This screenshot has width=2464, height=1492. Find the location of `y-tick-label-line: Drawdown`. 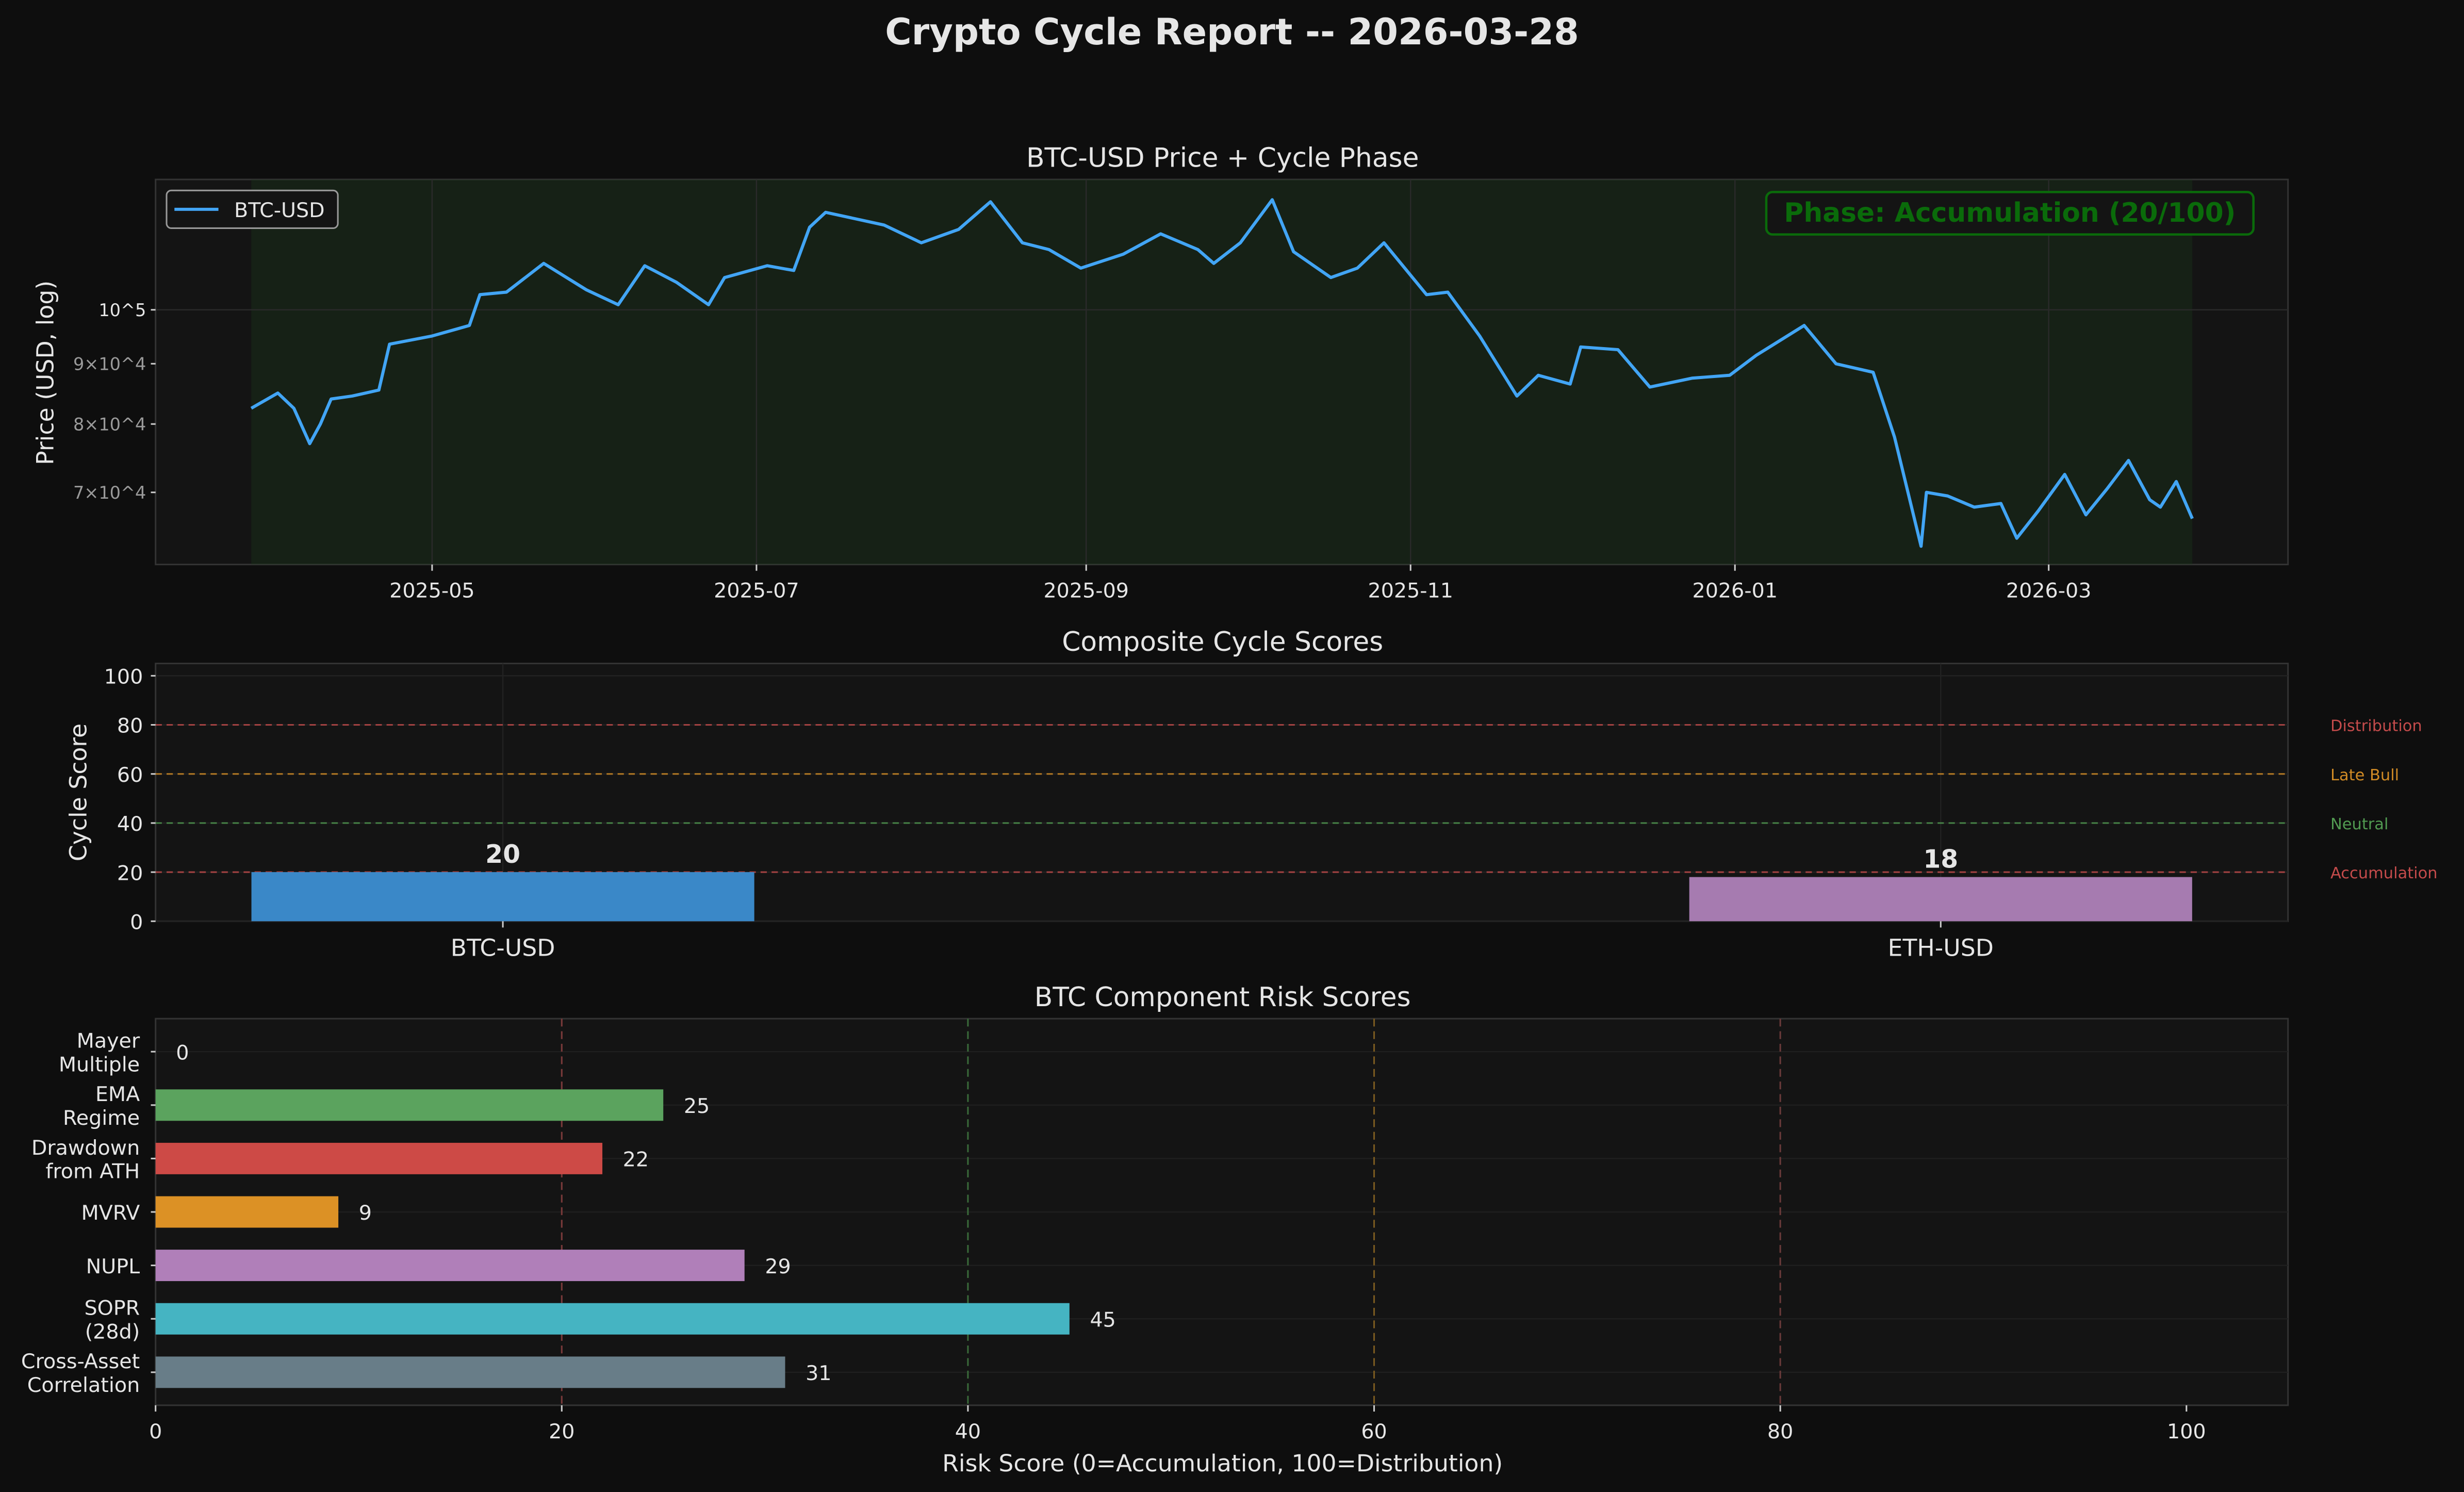

y-tick-label-line: Drawdown is located at coordinates (85, 1148).